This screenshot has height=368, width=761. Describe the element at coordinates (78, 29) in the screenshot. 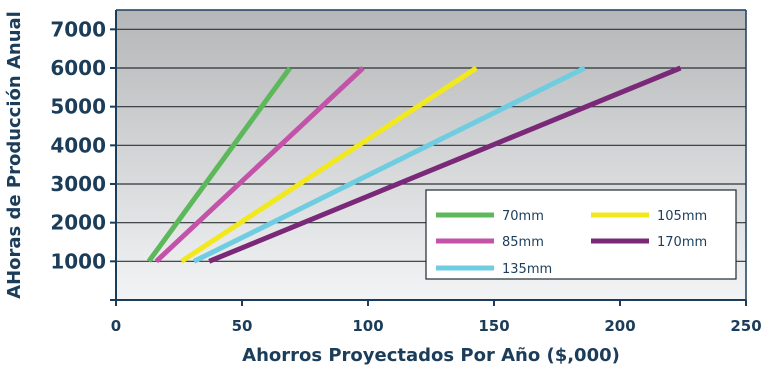

I see `y-tick-label: 7000` at that location.